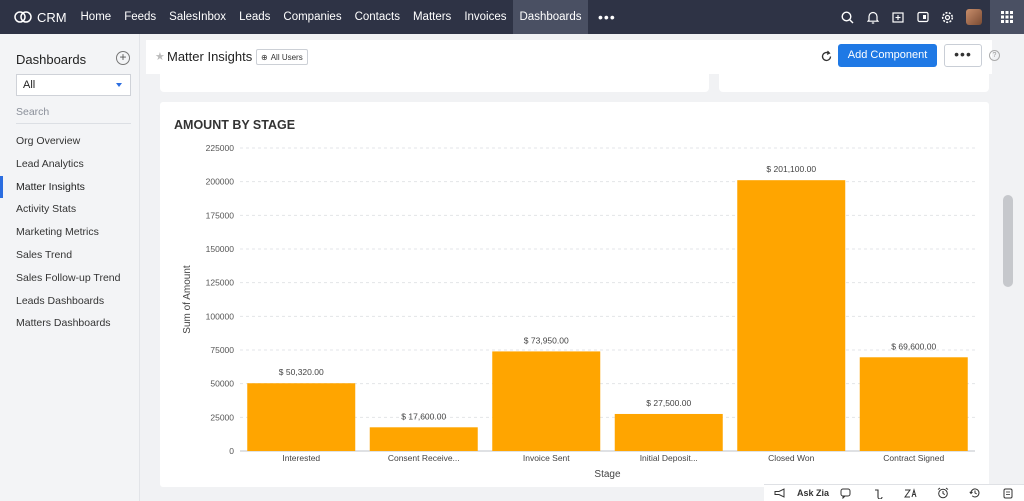 Image resolution: width=1024 pixels, height=501 pixels. I want to click on all-users-filter: ⊕ All Users, so click(282, 57).